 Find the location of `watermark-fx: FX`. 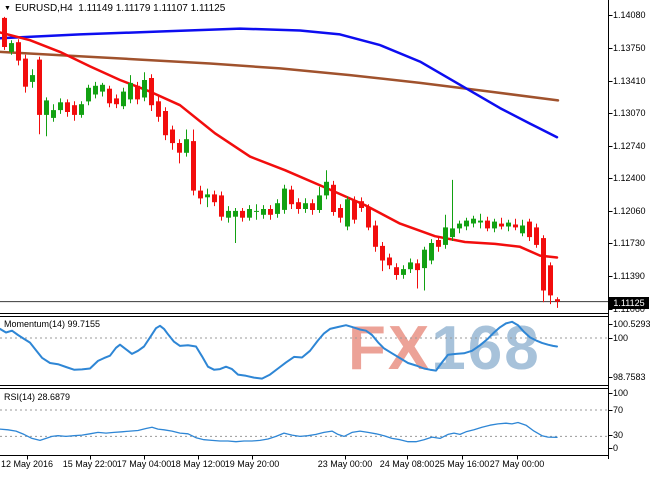

watermark-fx: FX is located at coordinates (390, 348).